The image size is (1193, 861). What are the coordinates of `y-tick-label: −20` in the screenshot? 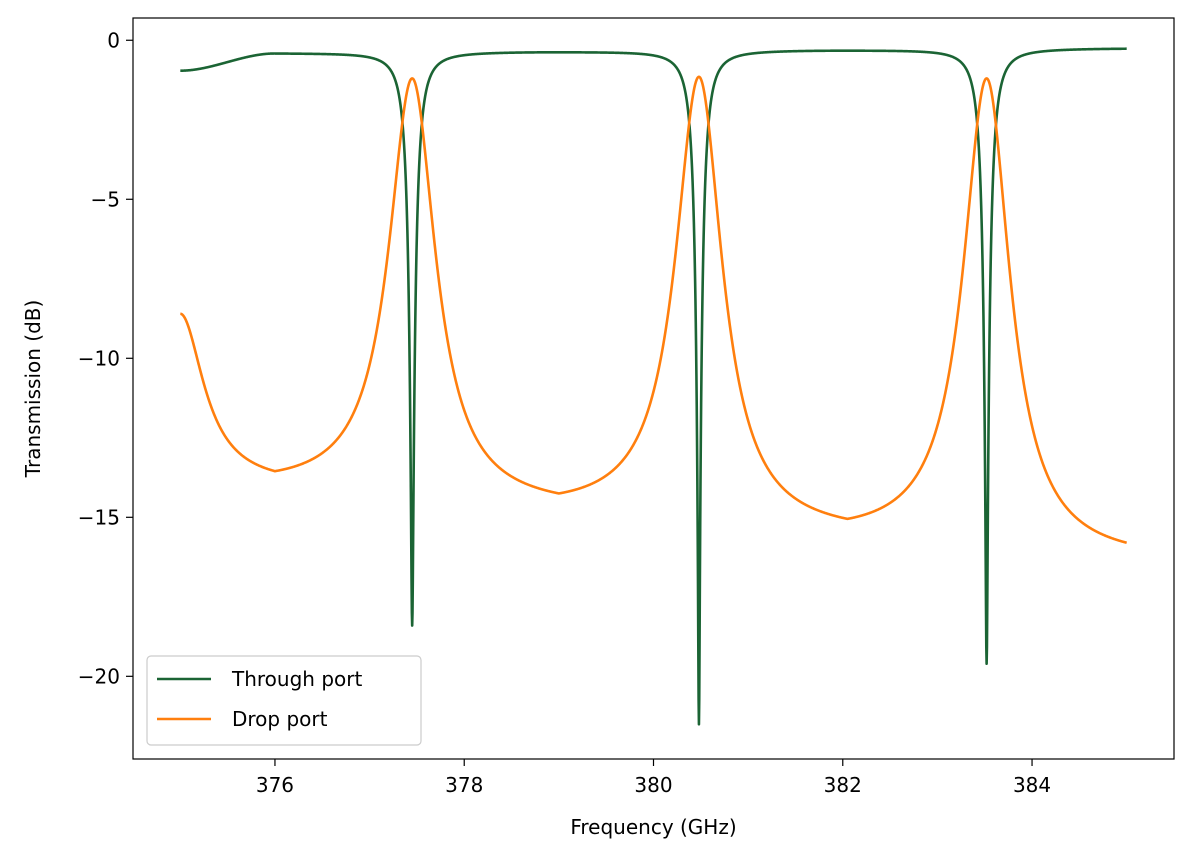 It's located at (99, 676).